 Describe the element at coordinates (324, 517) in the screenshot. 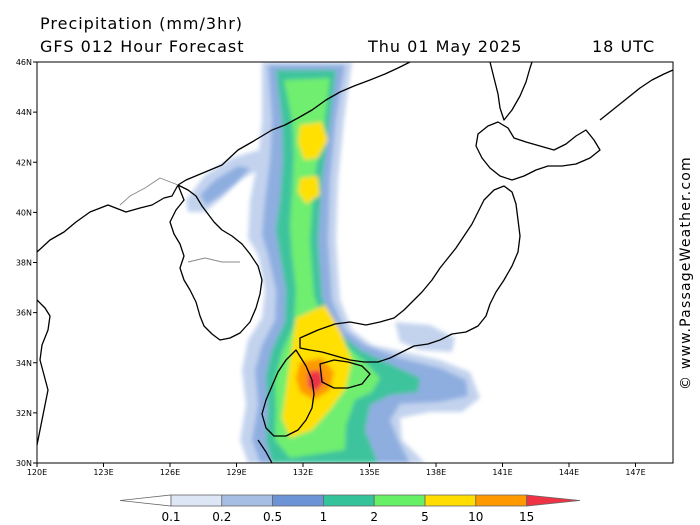

I see `legend-label: 1` at that location.